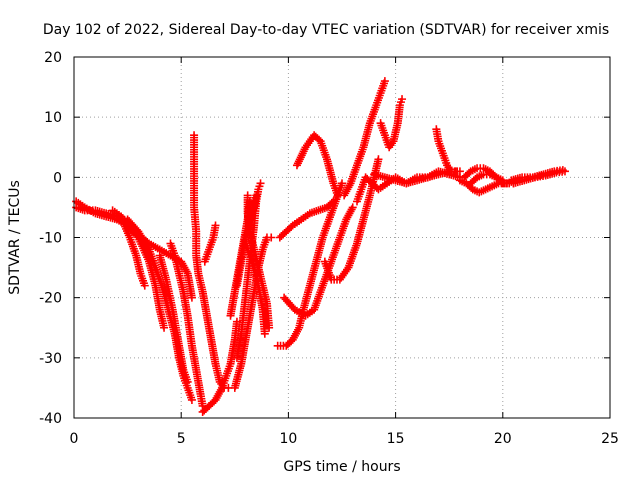 Image resolution: width=640 pixels, height=480 pixels. I want to click on x-tick-label: 25, so click(610, 439).